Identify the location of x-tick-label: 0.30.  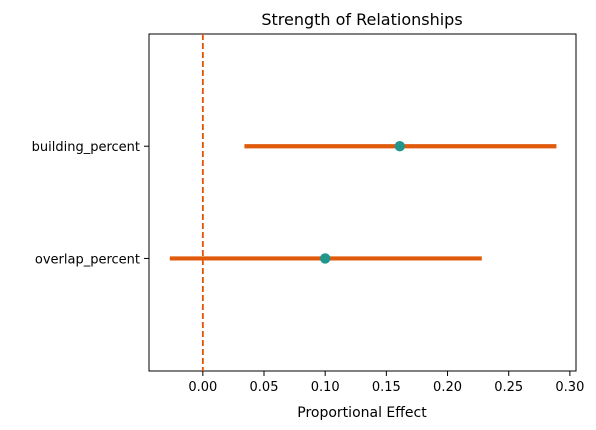
(569, 387).